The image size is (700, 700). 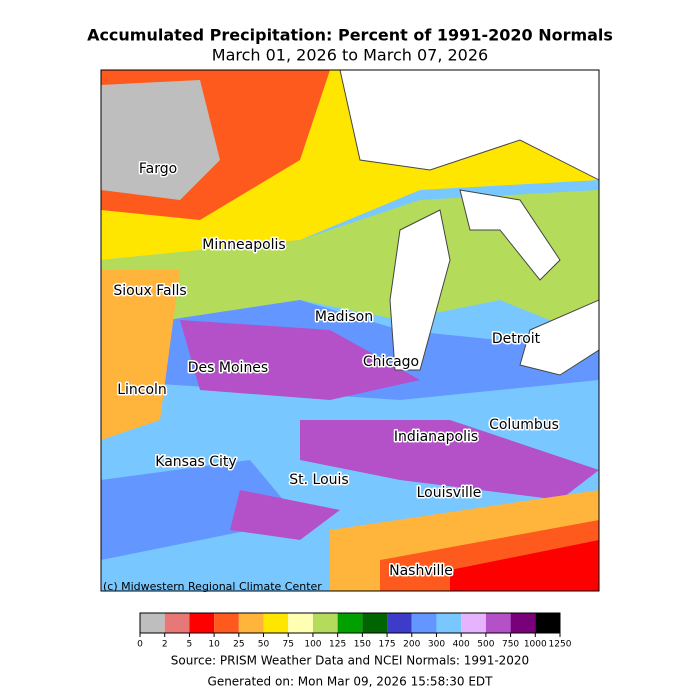 What do you see at coordinates (560, 645) in the screenshot?
I see `colorbar-tick-label: 1250` at bounding box center [560, 645].